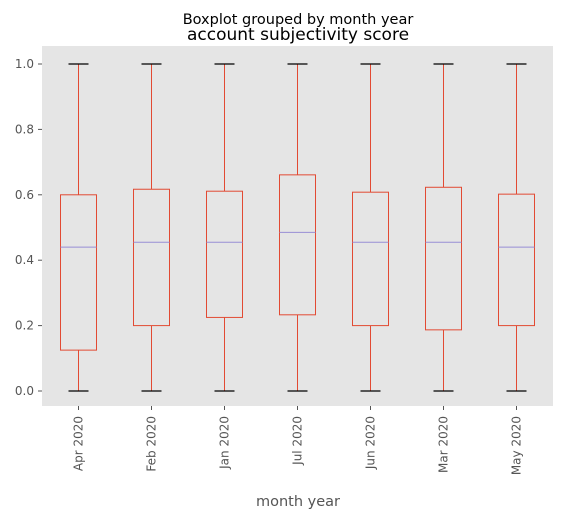 The width and height of the screenshot is (563, 519). Describe the element at coordinates (24, 64) in the screenshot. I see `y-tick-label: 1.0` at that location.